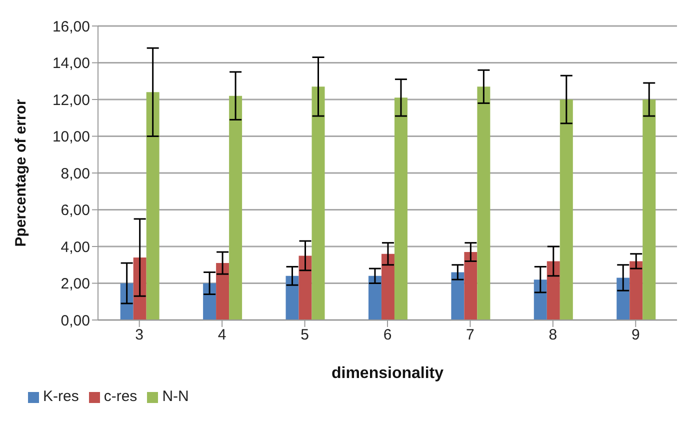  Describe the element at coordinates (139, 335) in the screenshot. I see `x-tick-label: 3` at that location.